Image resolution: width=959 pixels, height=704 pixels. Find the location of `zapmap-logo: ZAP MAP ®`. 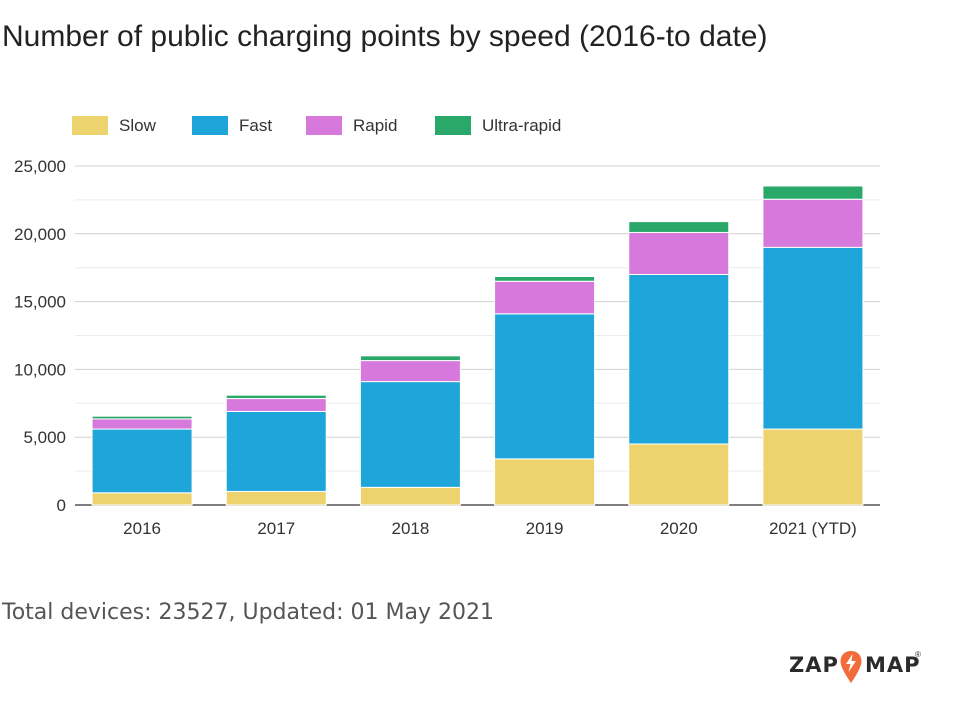

zapmap-logo: ZAP MAP ® is located at coordinates (856, 668).